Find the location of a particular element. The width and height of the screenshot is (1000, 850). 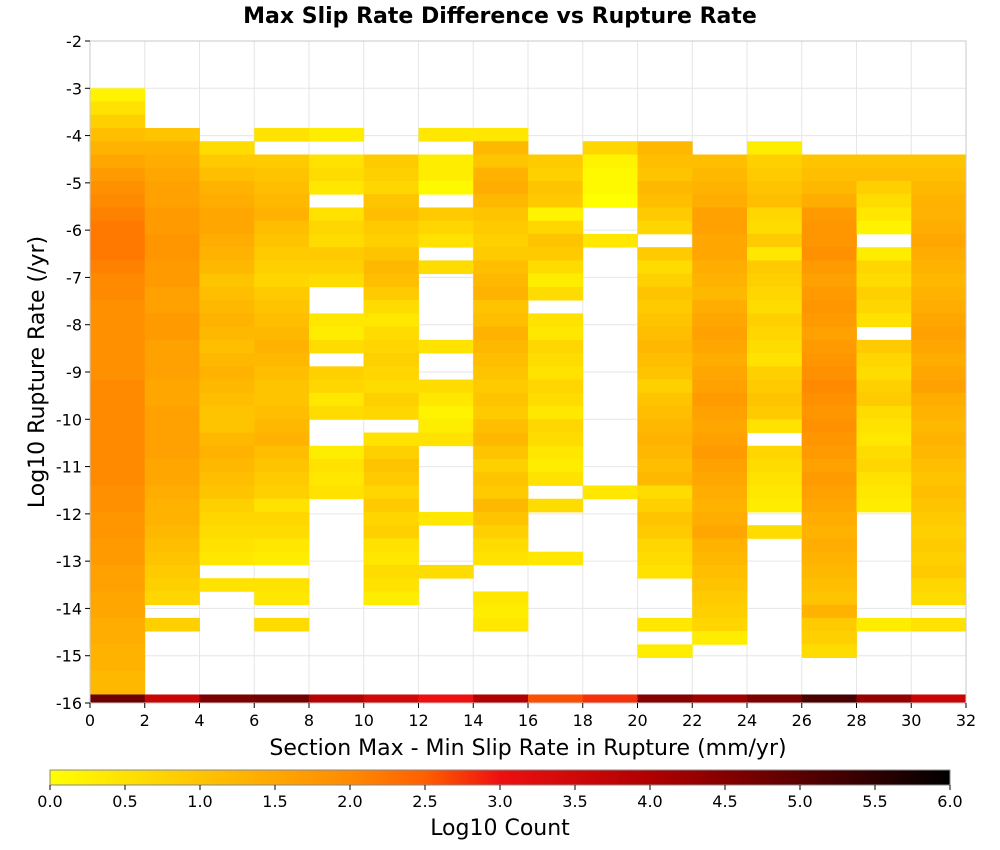

x-tick-label: 4 is located at coordinates (199, 720).